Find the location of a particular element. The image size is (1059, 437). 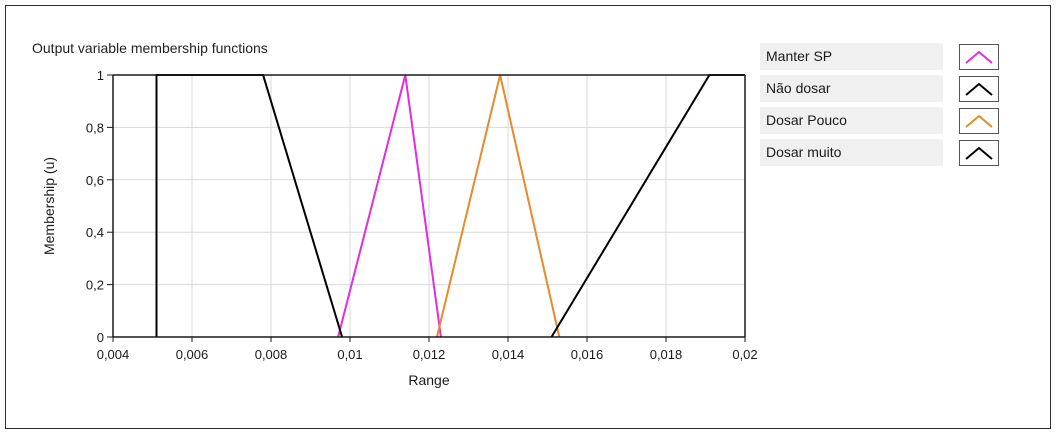

legend: Manter SP Não dosar Dosar Pouco Dosar muito is located at coordinates (881, 107).